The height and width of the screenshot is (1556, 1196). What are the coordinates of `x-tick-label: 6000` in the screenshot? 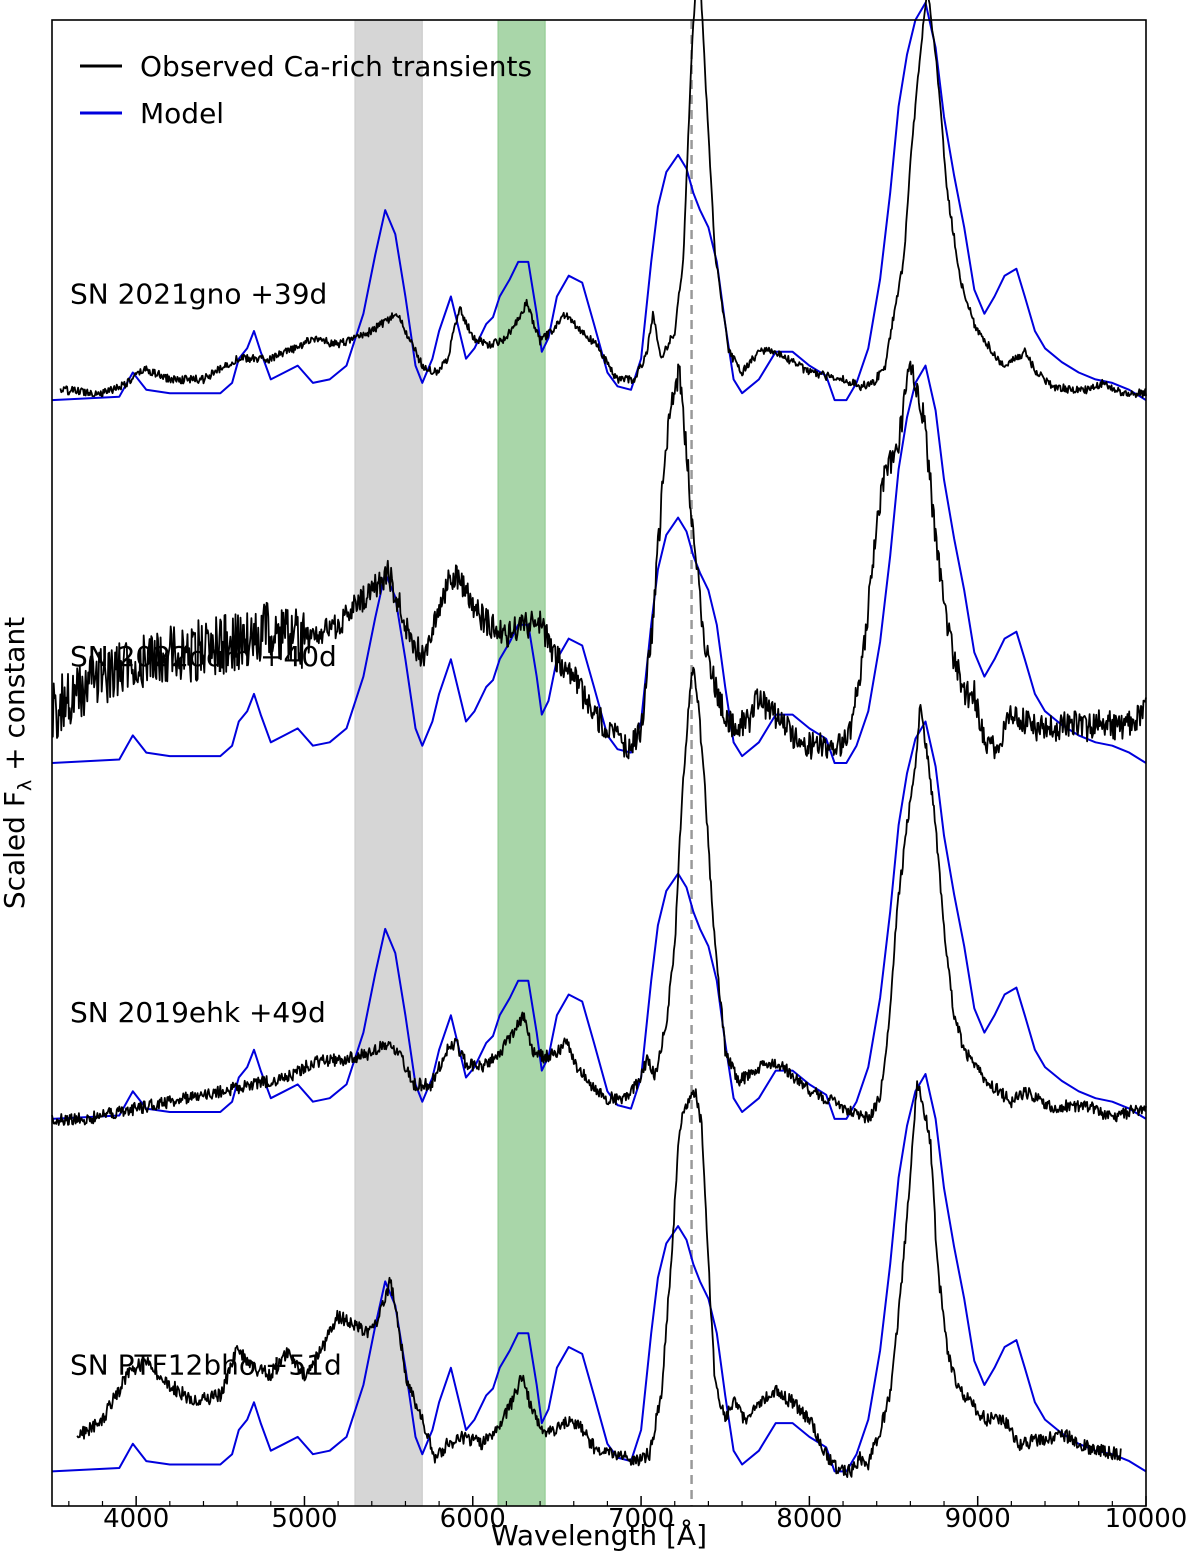 It's located at (473, 1519).